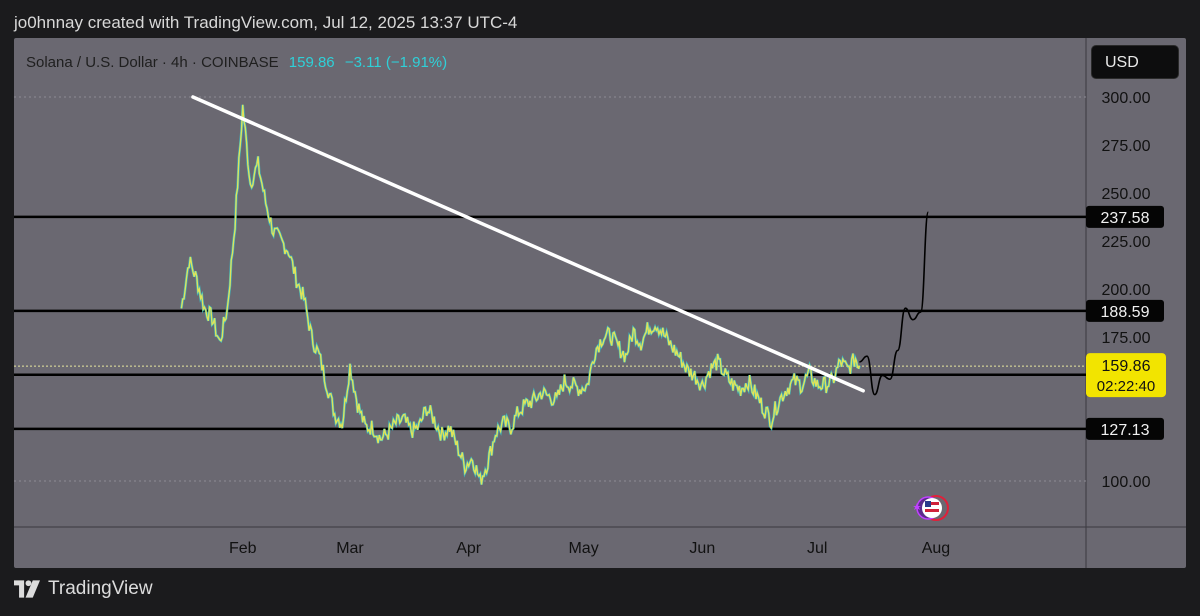  Describe the element at coordinates (469, 548) in the screenshot. I see `x-tick-label: Apr` at that location.